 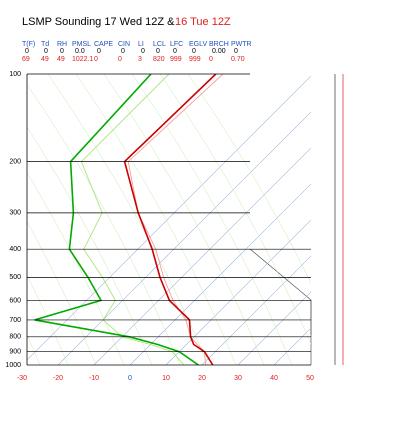 I want to click on index-previous: 820, so click(x=159, y=59).